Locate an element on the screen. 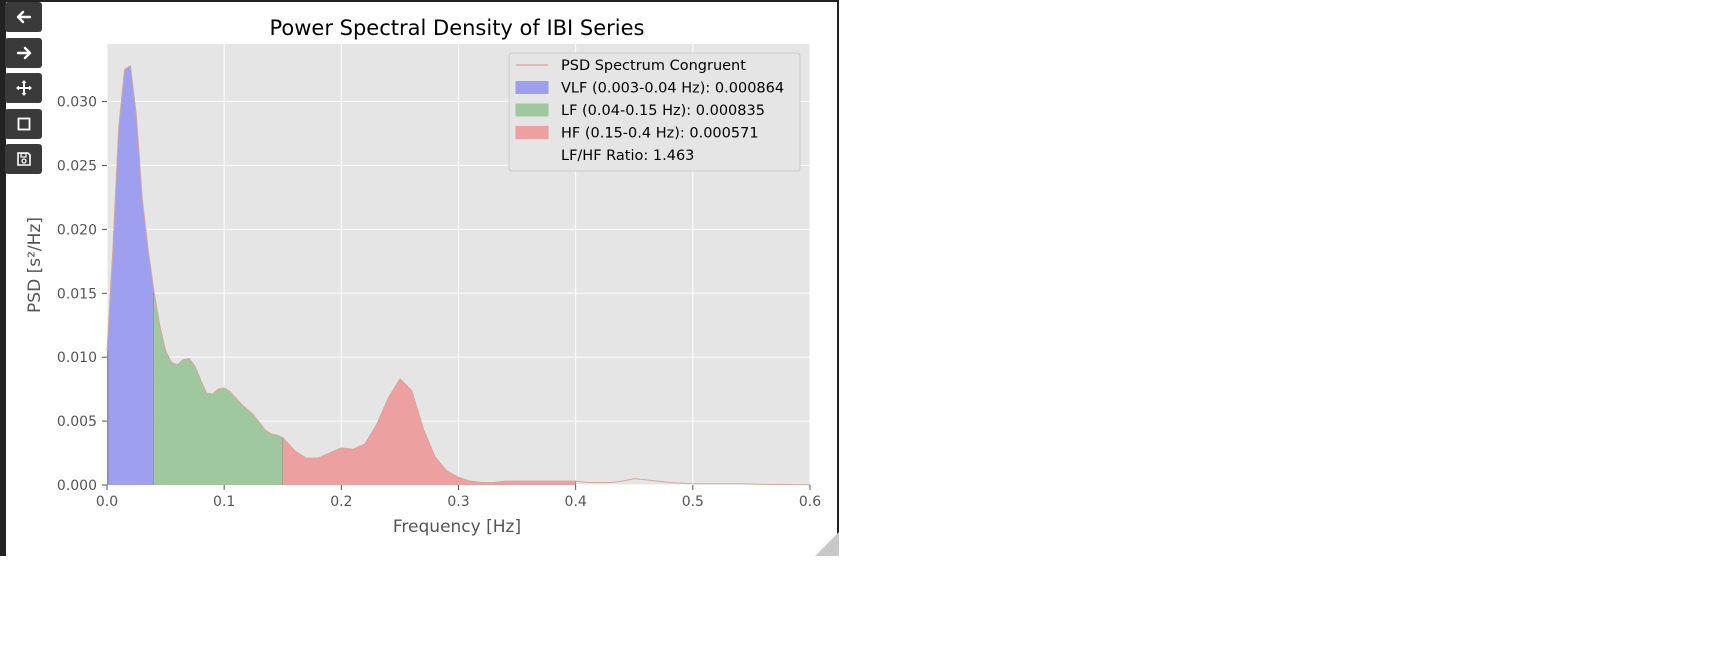  x-axis-ticks: 0.0 0.1 0.2 0.3 0.4 0.5 0.6 is located at coordinates (458, 497).